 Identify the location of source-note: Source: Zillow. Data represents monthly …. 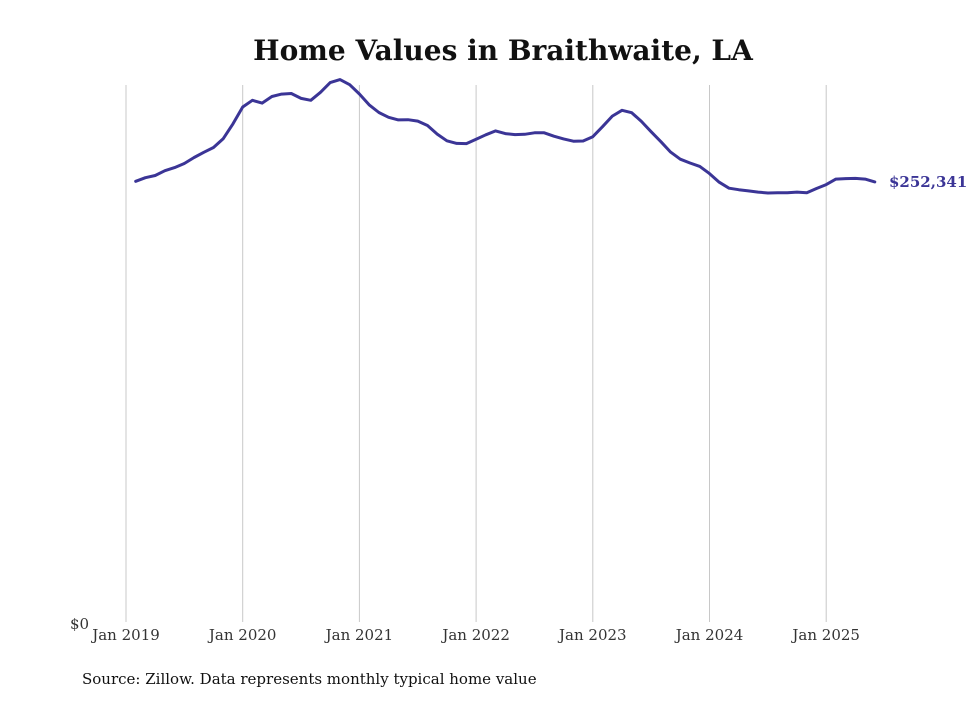
(309, 679).